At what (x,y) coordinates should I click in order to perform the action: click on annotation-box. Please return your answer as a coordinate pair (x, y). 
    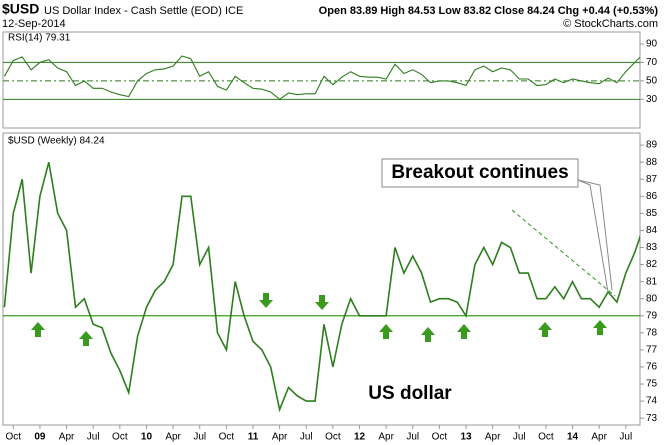
    Looking at the image, I should click on (480, 173).